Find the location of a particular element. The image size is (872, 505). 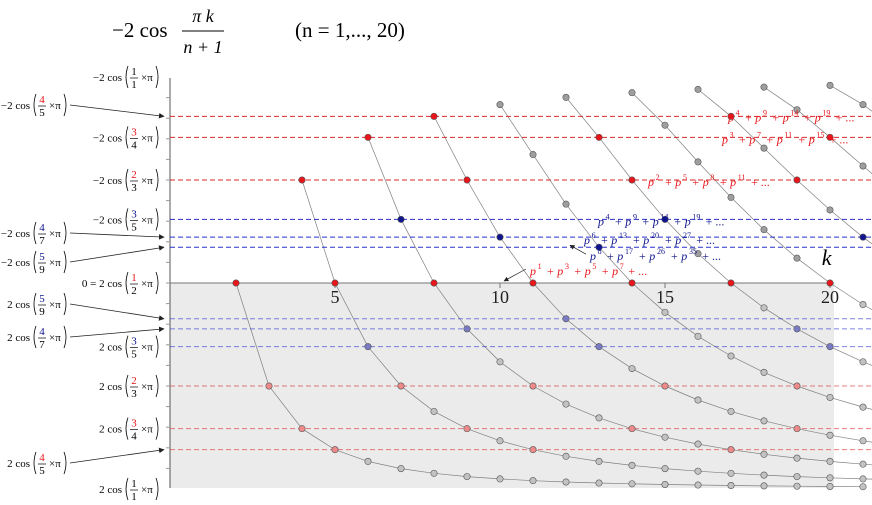

sum-term-exponent: 3 is located at coordinates (567, 266).